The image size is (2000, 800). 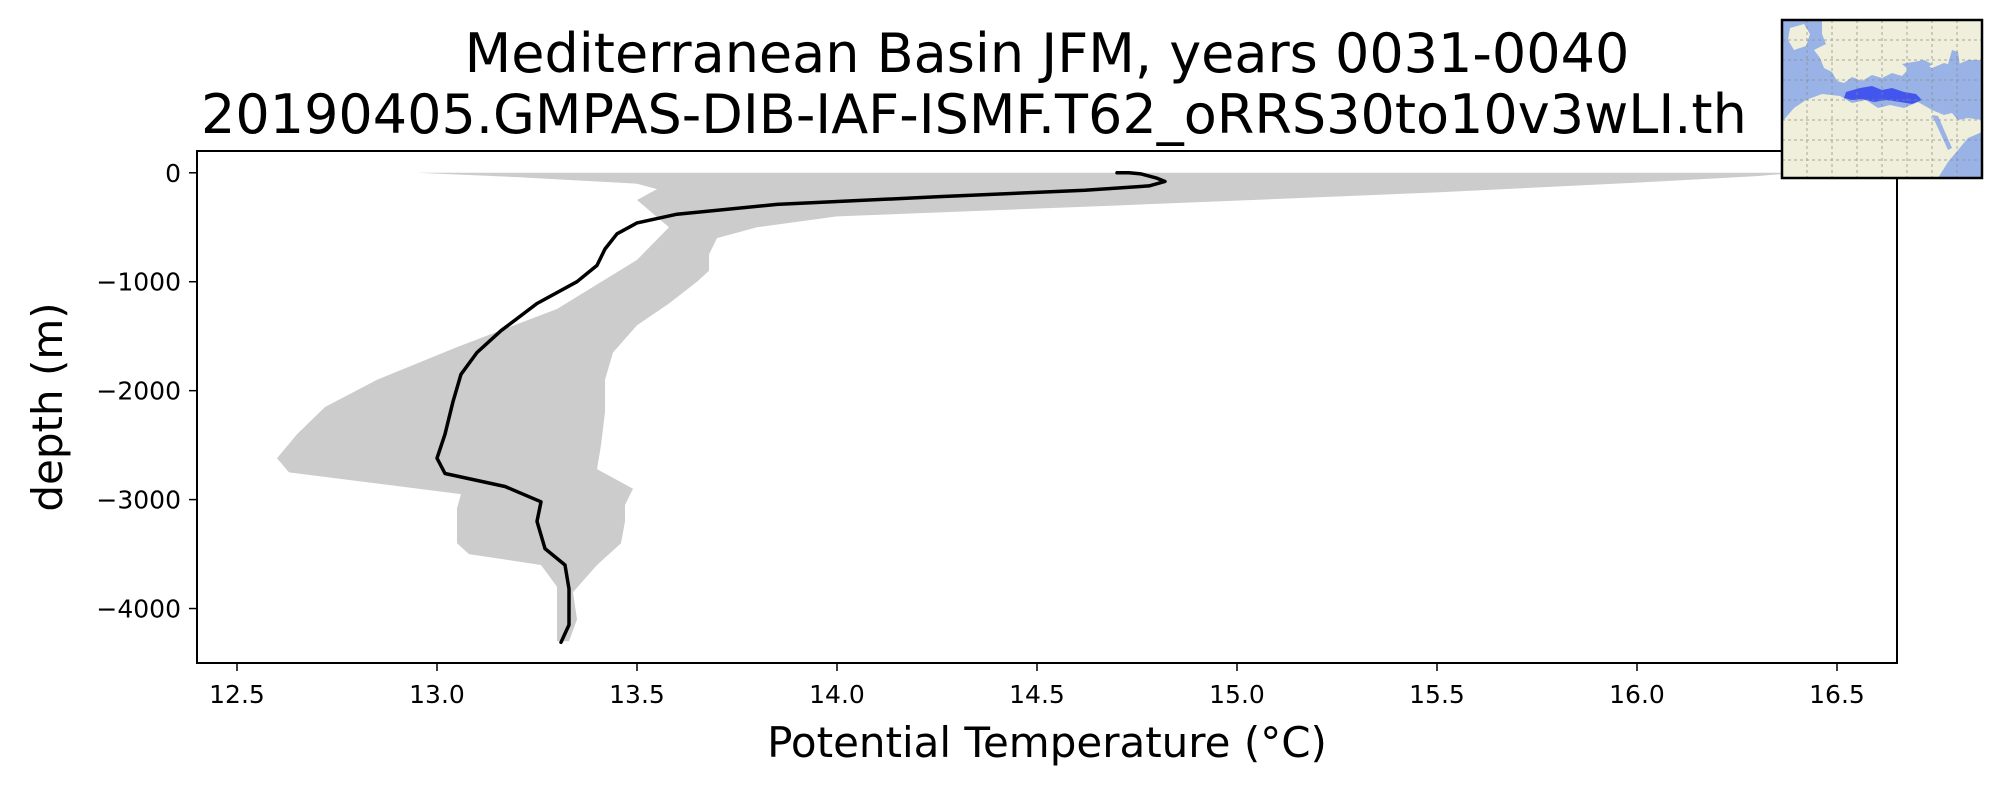 I want to click on x-tick-label: 13.0, so click(x=437, y=694).